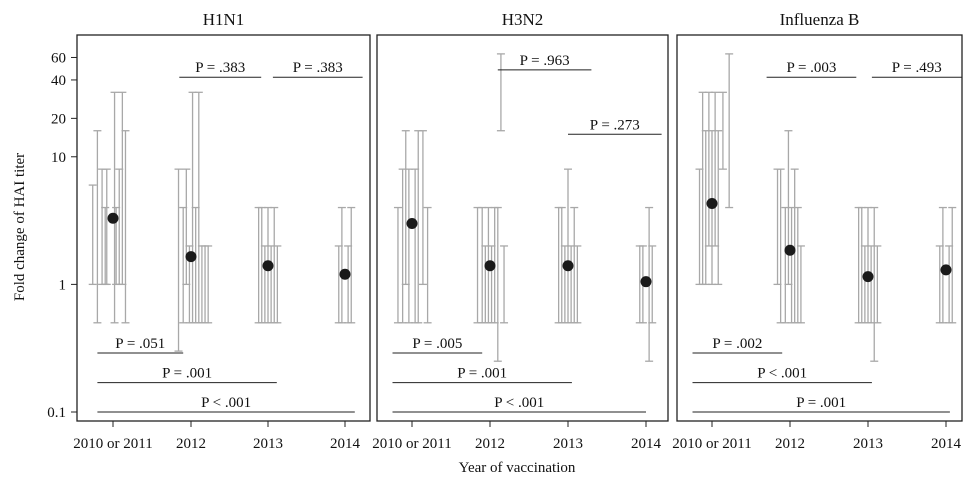 This screenshot has height=481, width=964. Describe the element at coordinates (820, 19) in the screenshot. I see `panel-title: Influenza B` at that location.